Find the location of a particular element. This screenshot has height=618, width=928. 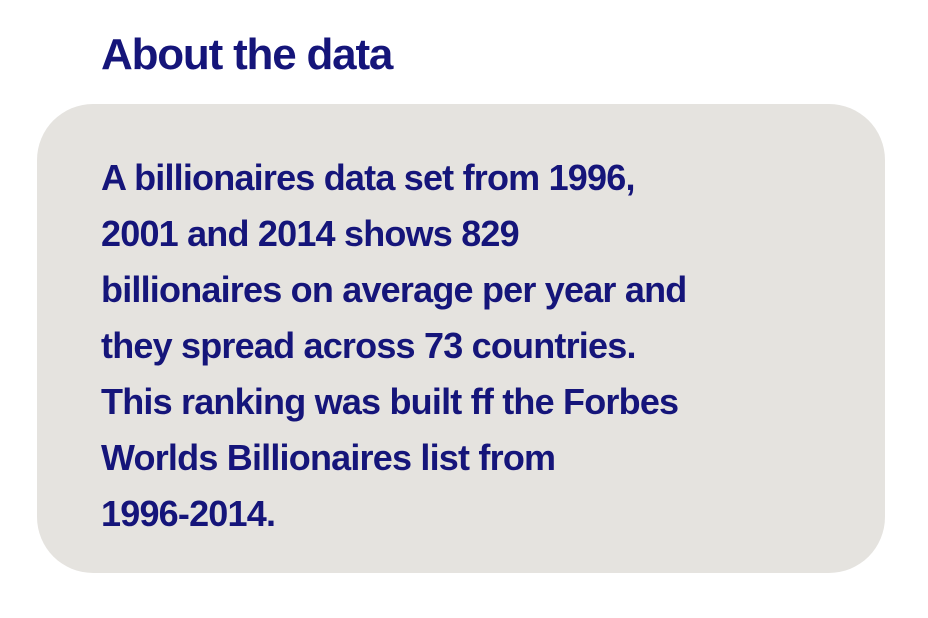

info-line: they spread across 73 countries. is located at coordinates (368, 345).